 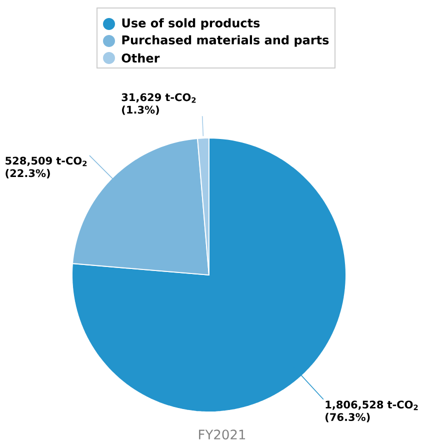 What do you see at coordinates (28, 173) in the screenshot?
I see `text: (22.3%)` at bounding box center [28, 173].